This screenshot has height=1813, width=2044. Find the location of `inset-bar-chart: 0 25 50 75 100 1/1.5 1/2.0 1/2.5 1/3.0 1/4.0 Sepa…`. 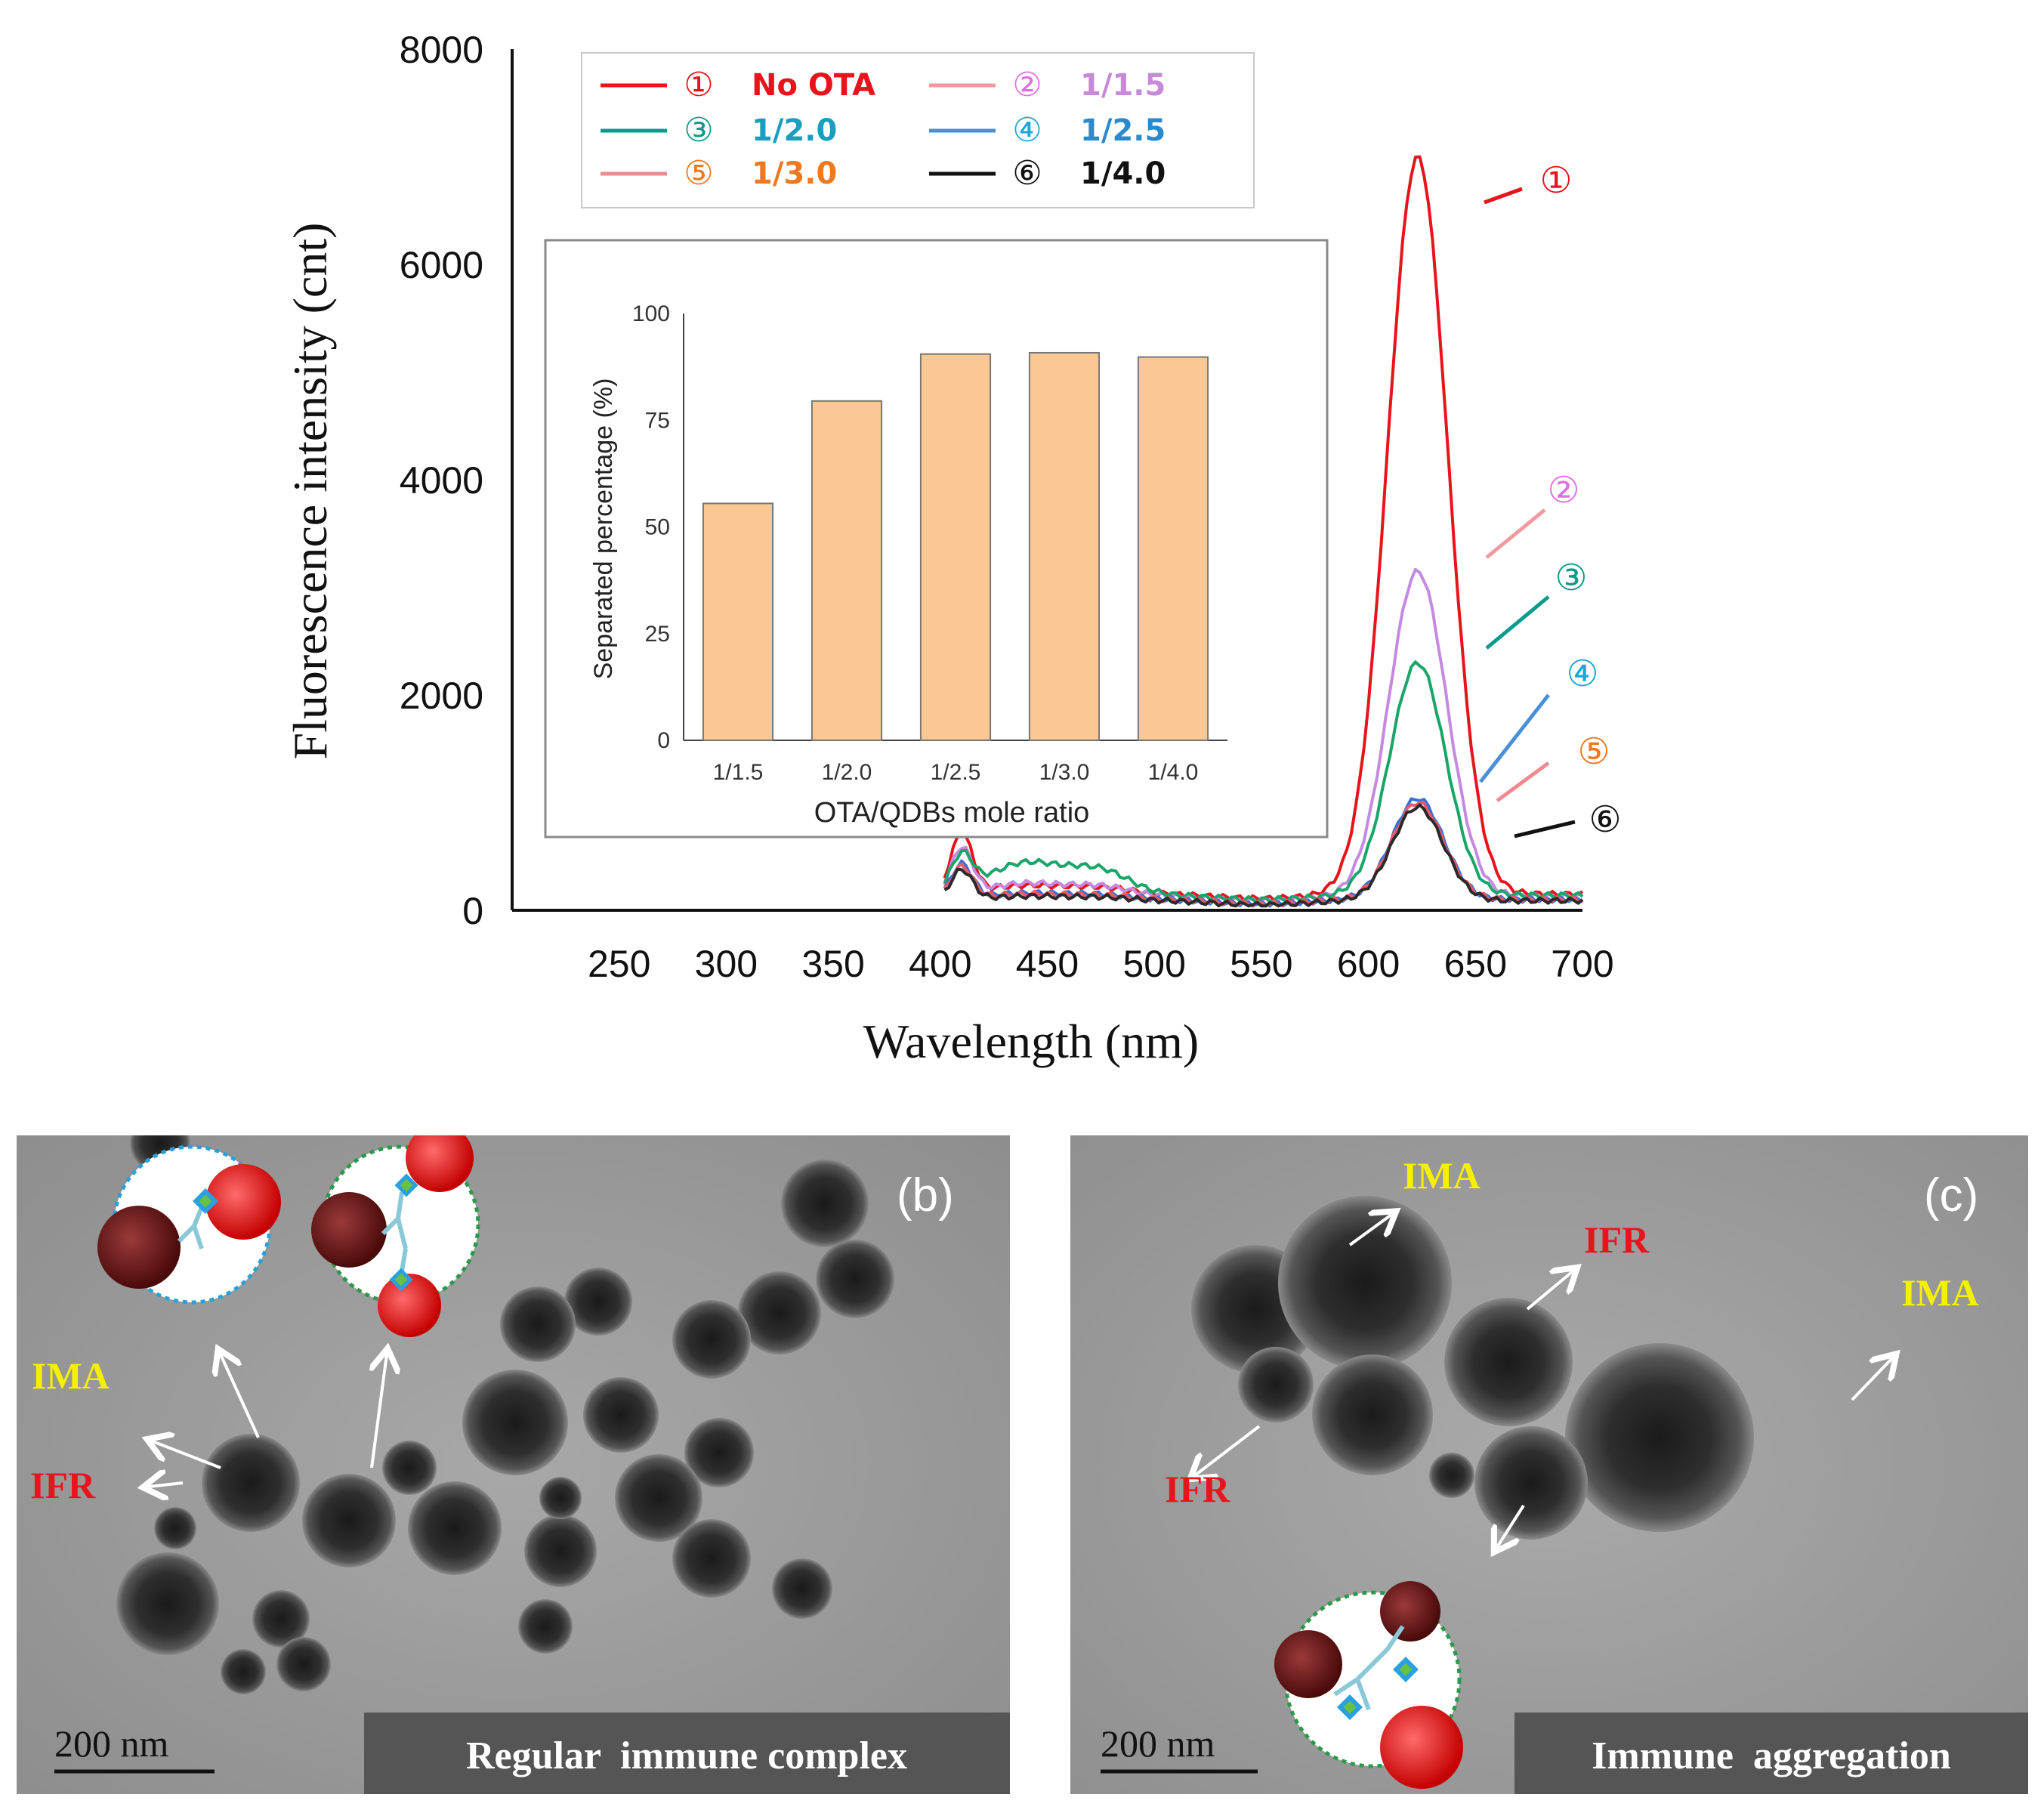

inset-bar-chart: 0 25 50 75 100 1/1.5 1/2.0 1/2.5 1/3.0 1/4.0 Sepa… is located at coordinates (936, 539).